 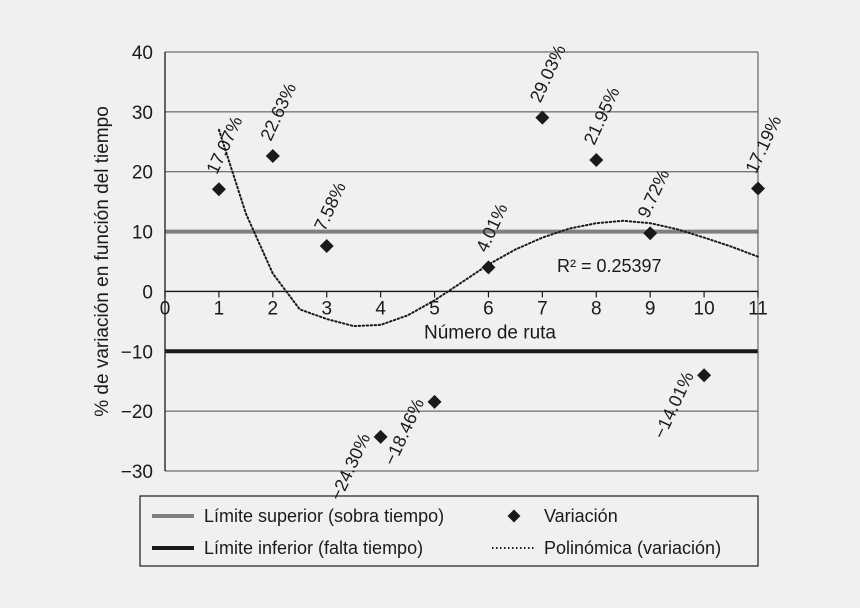 I want to click on data-label: 7.58%, so click(x=330, y=206).